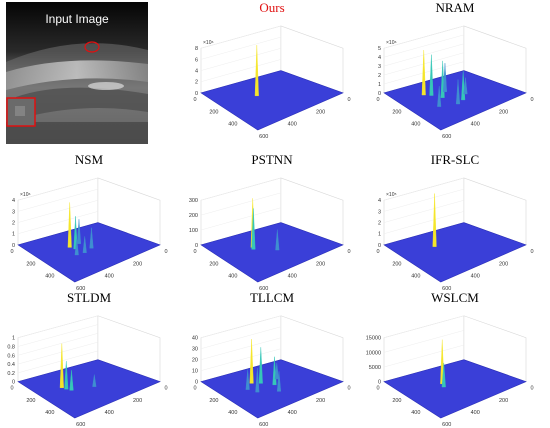 Image resolution: width=550 pixels, height=428 pixels. Describe the element at coordinates (195, 372) in the screenshot. I see `z-tick-label: 10` at that location.